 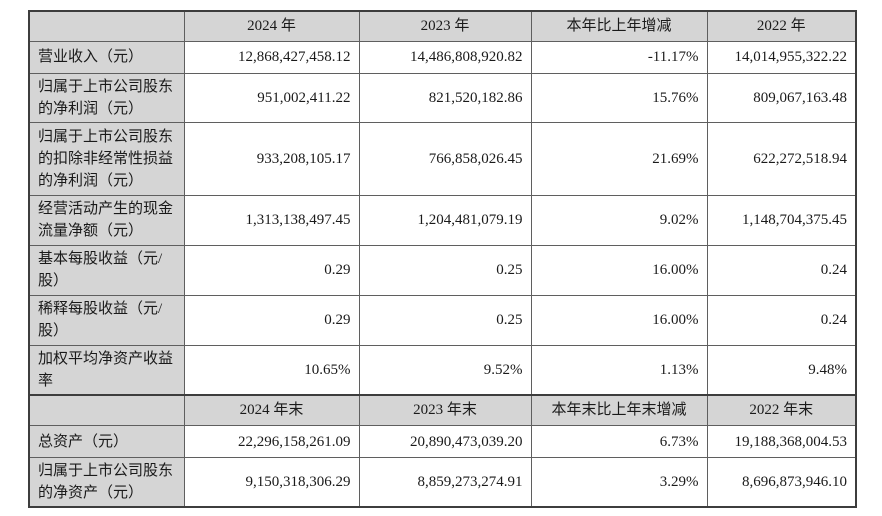 What do you see at coordinates (619, 26) in the screenshot?
I see `column-header-yoy-change: 本年比上年增减` at bounding box center [619, 26].